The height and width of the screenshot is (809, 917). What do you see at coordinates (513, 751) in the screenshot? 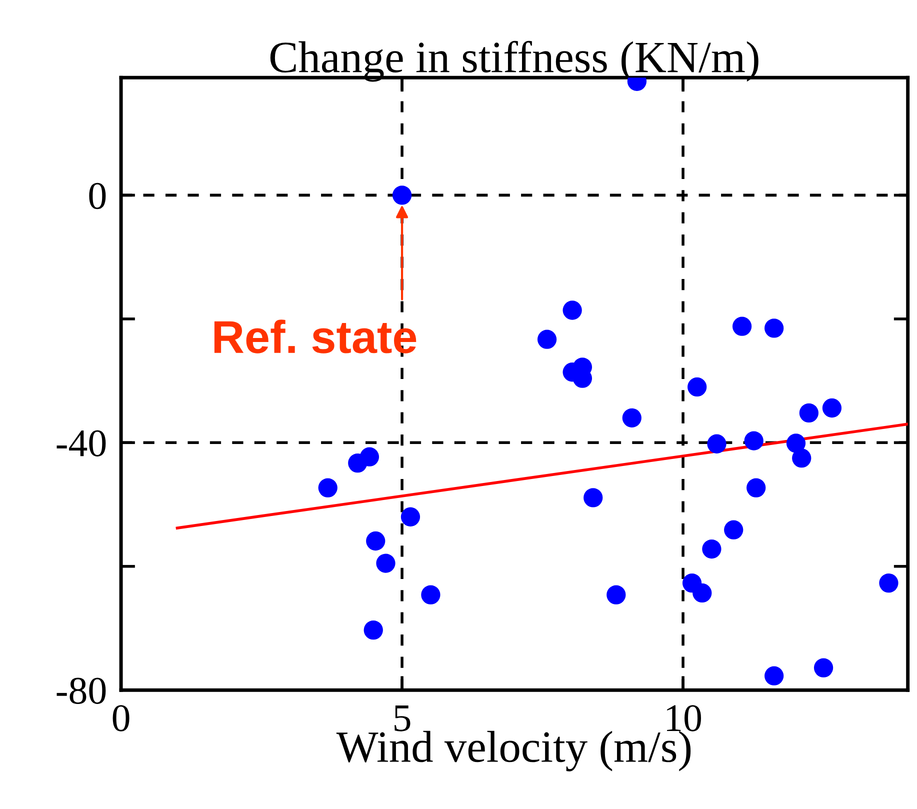
I see `x-axis-title: Wind velocity (m/s)` at bounding box center [513, 751].